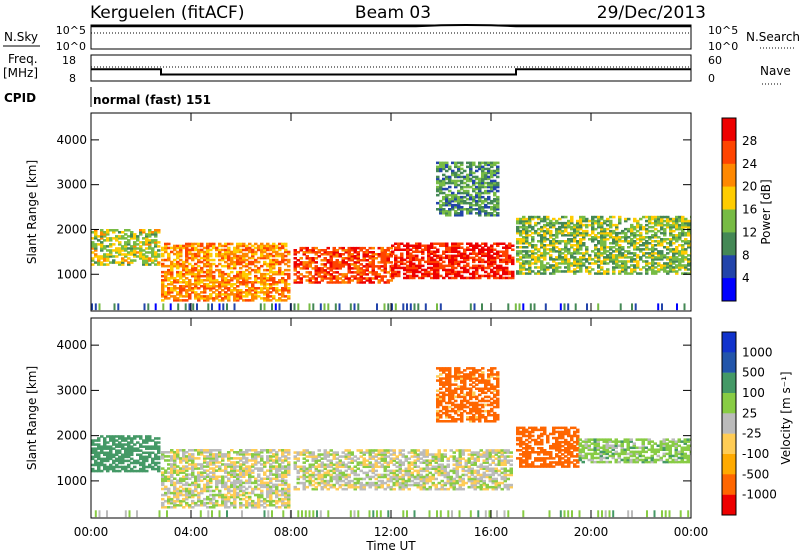 The image size is (800, 554). I want to click on nsearch-tick-low: 10^0, so click(723, 46).